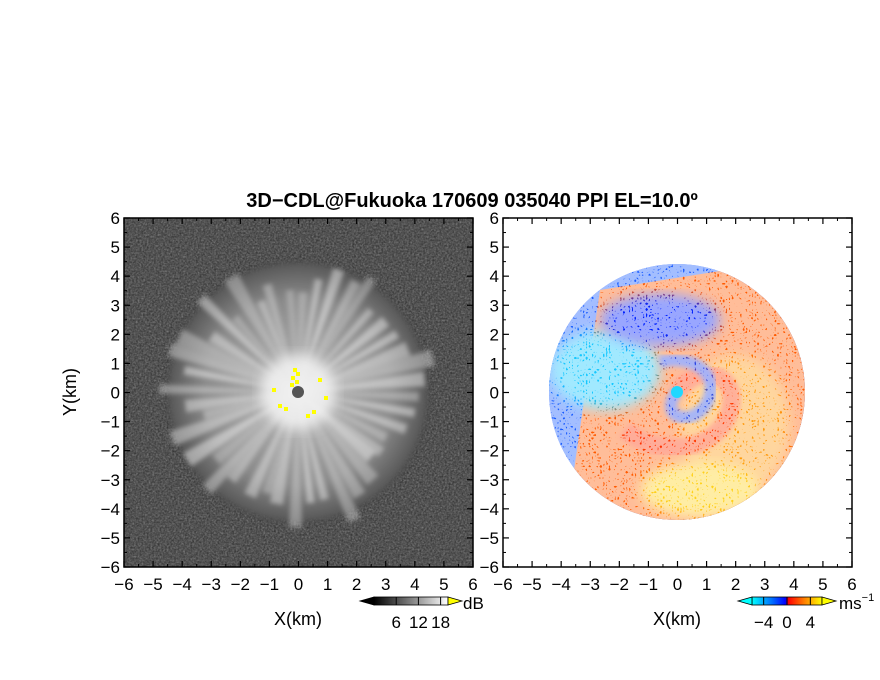 The height and width of the screenshot is (680, 880). What do you see at coordinates (115, 276) in the screenshot?
I see `left-y-tick-label: 4` at bounding box center [115, 276].